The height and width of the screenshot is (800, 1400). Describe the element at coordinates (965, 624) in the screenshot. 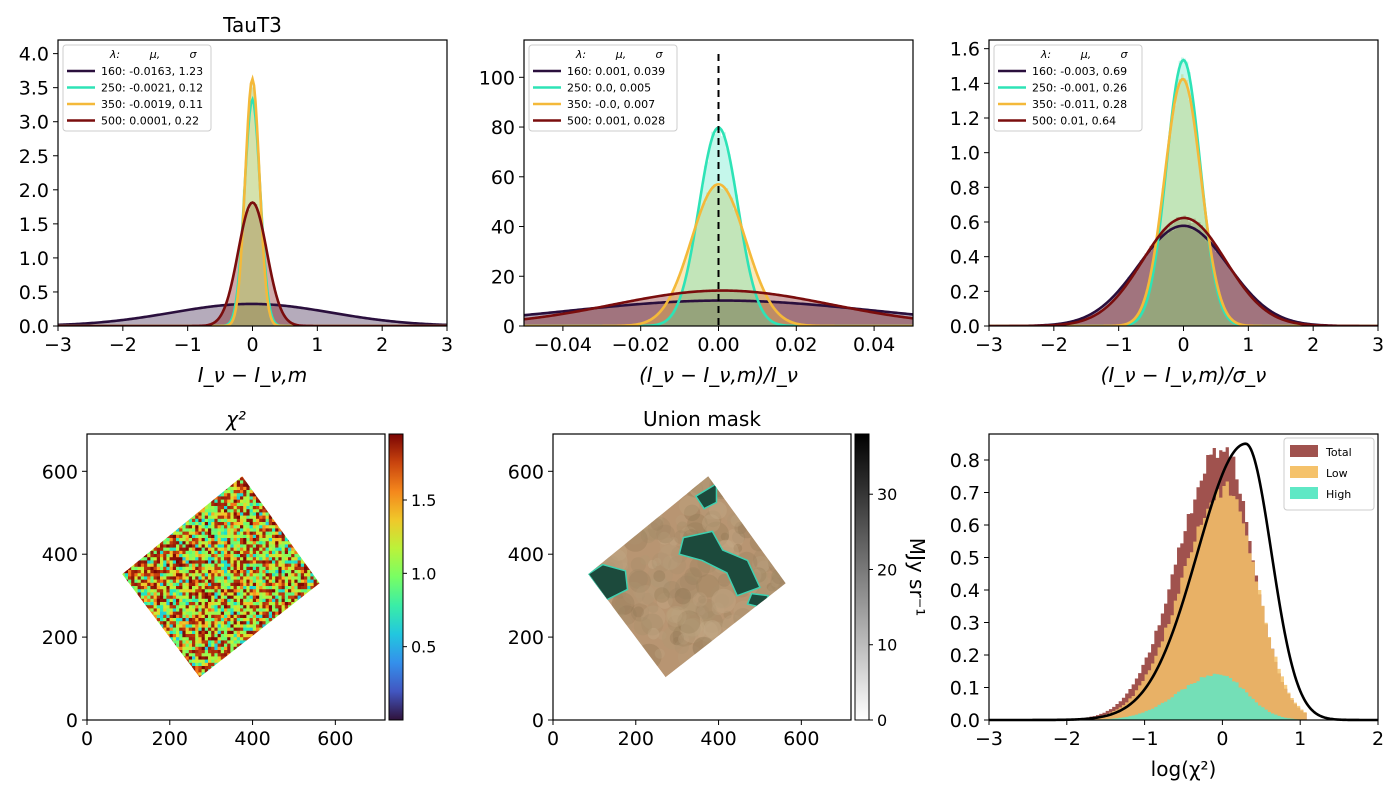

I see `y-tick-label: 0.3` at that location.